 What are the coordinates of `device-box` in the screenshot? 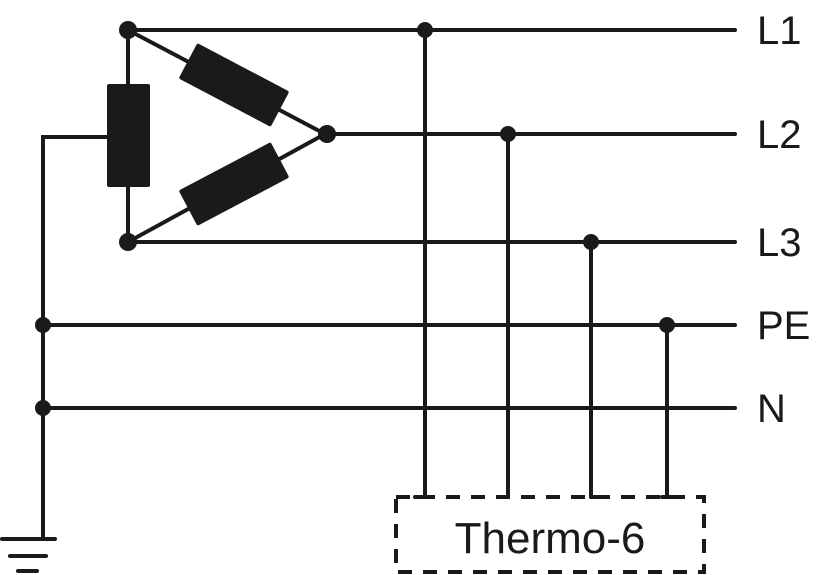 It's located at (550, 534).